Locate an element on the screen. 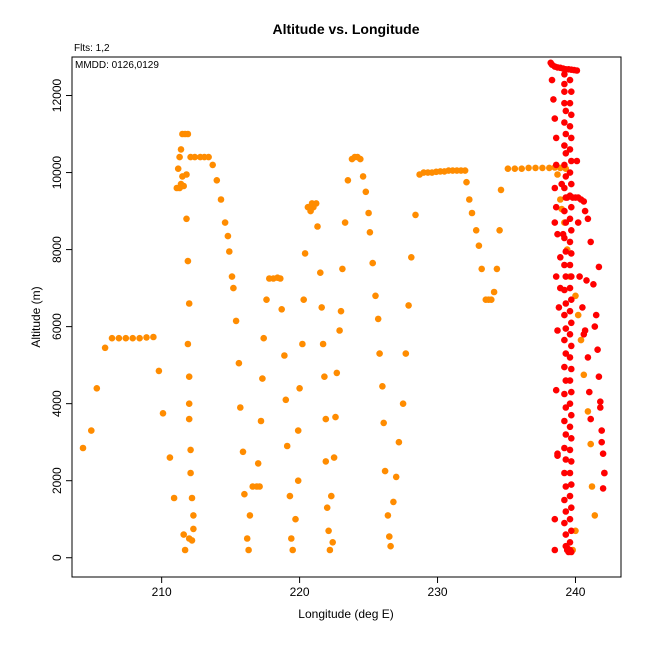  x-tick-label: 230 is located at coordinates (438, 592).